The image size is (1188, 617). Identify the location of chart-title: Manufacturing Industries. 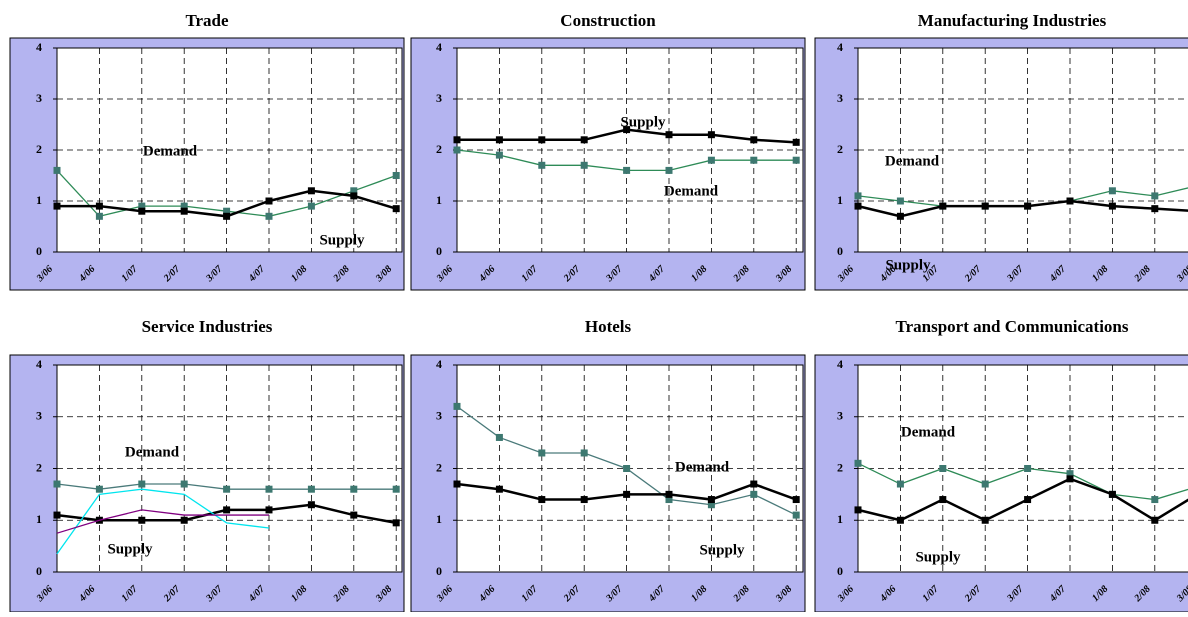
(1012, 20).